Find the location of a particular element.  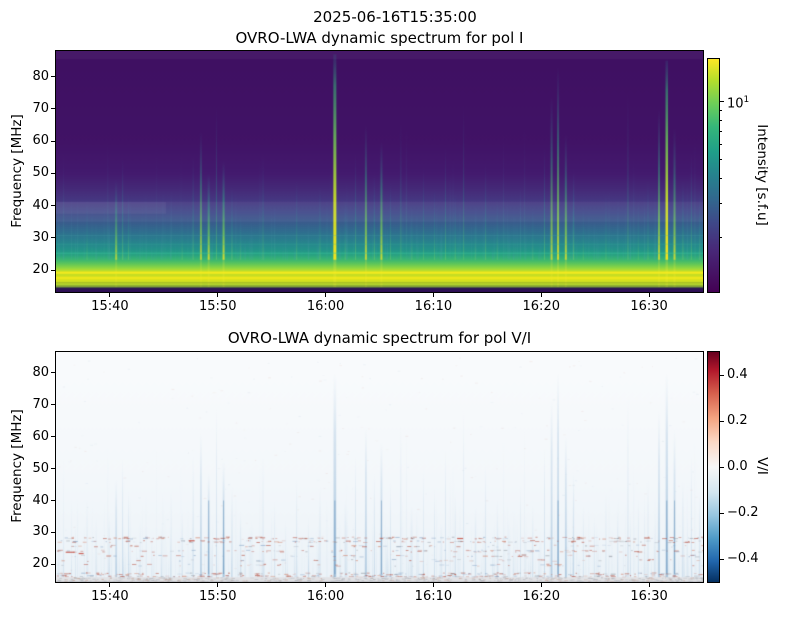

pol-i-plot-title: OVRO-LWA dynamic spectrum for pol I is located at coordinates (379, 38).